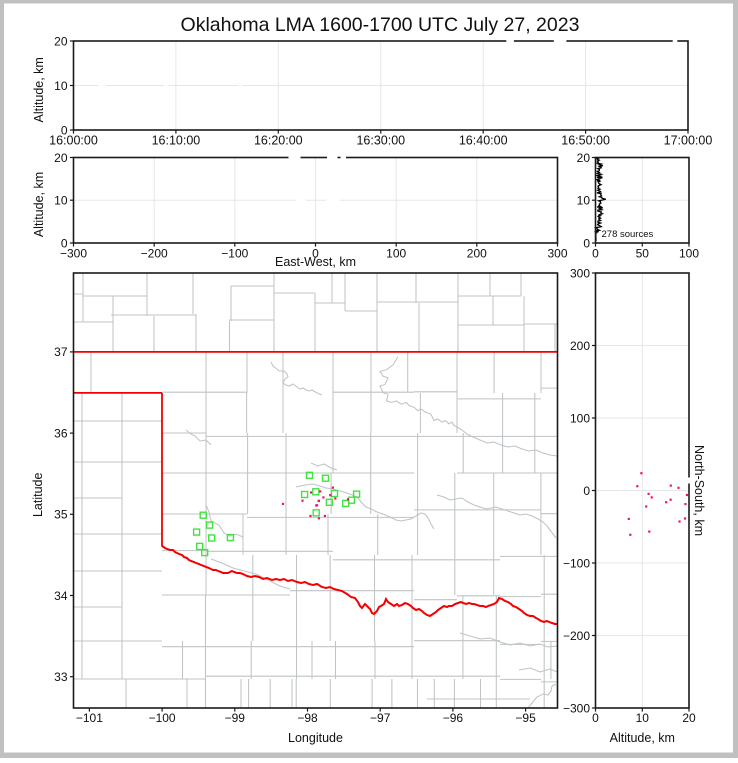 This screenshot has height=763, width=738. I want to click on svg-text: 16:00:00, so click(73, 141).